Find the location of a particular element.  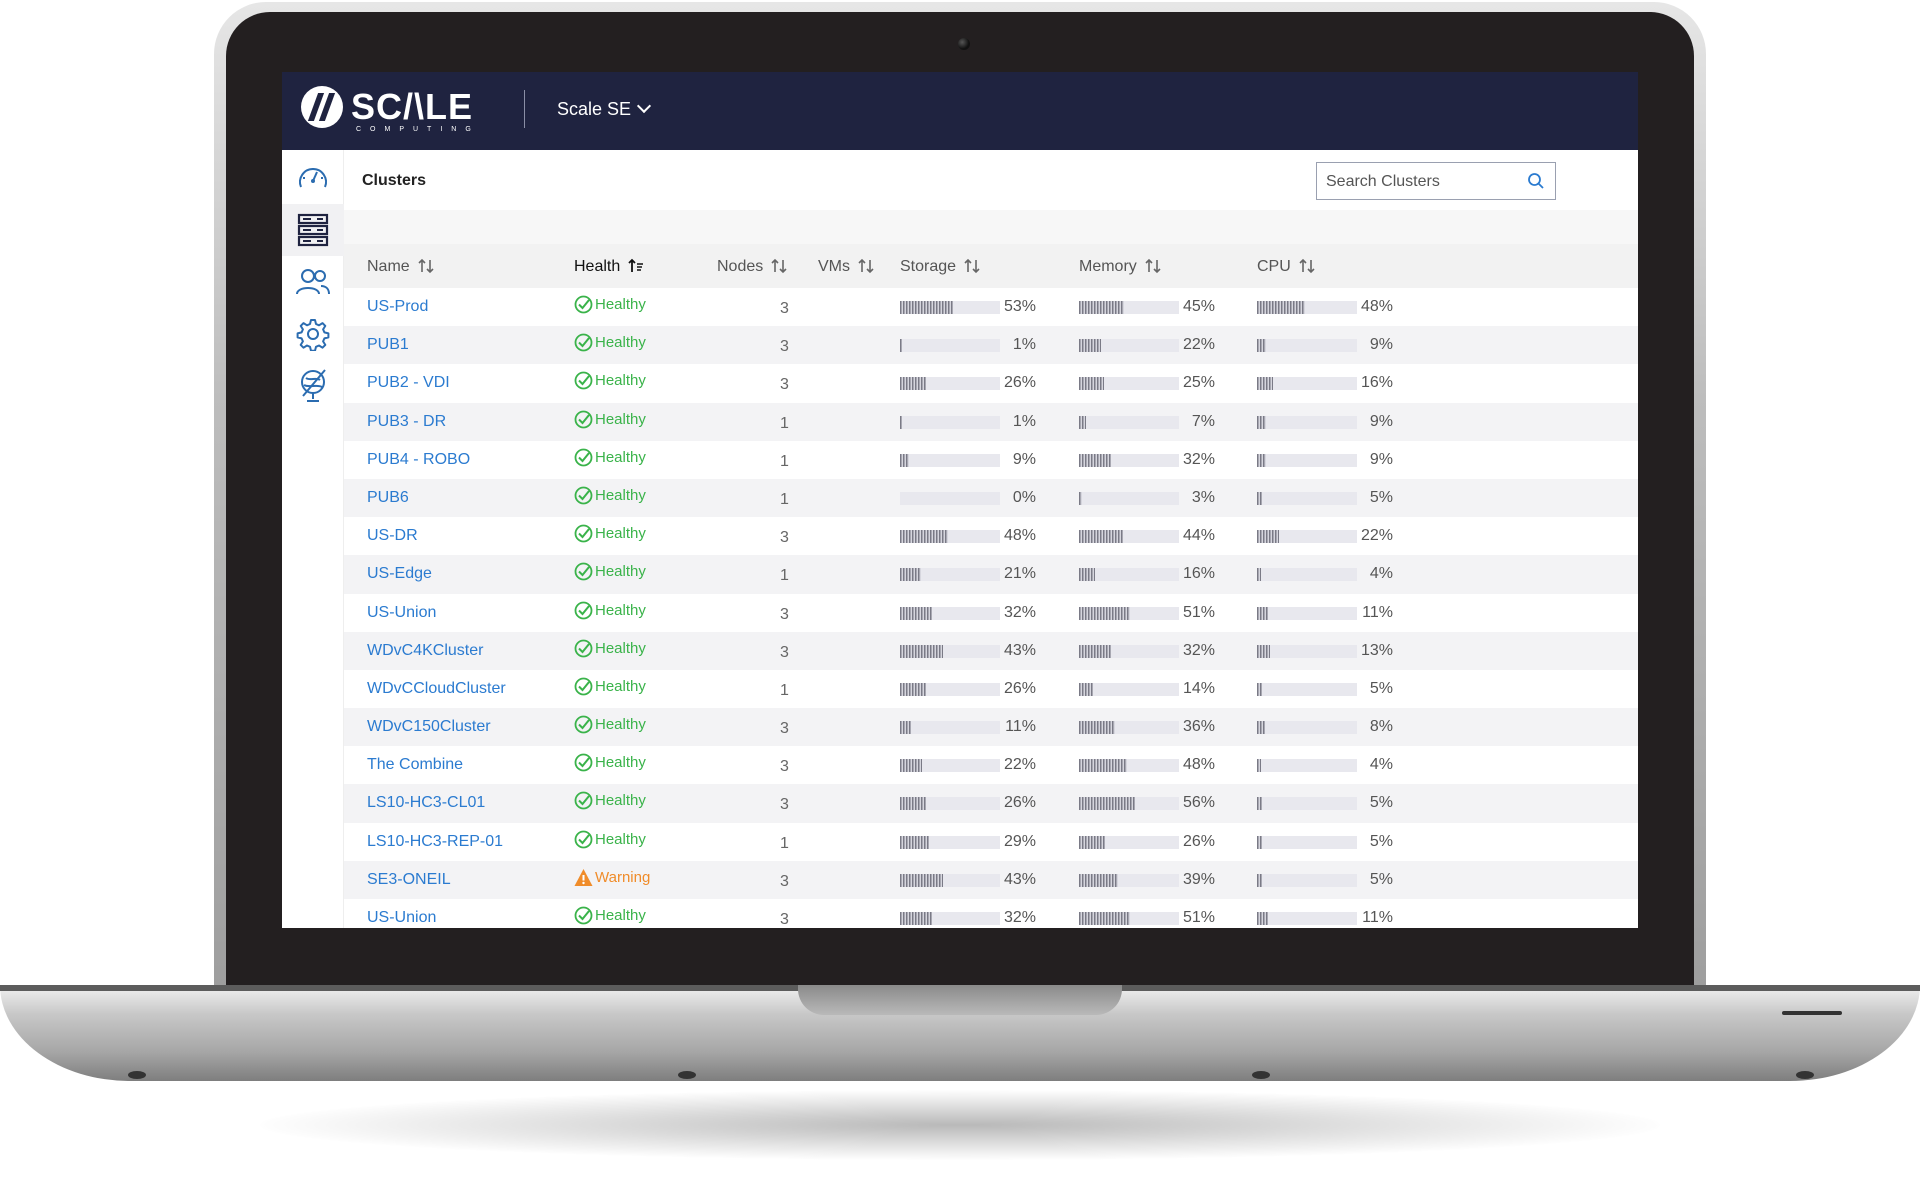

column-header-cpu: CPU is located at coordinates (1286, 267).